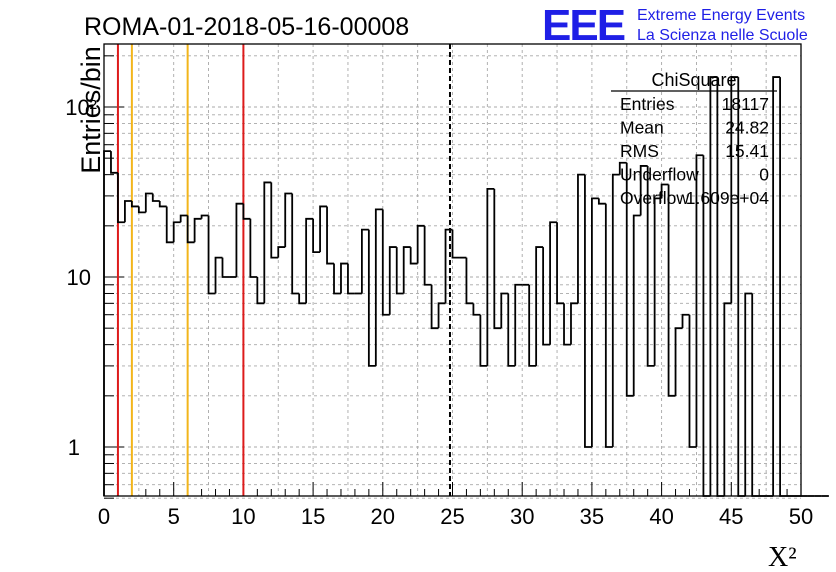 This screenshot has height=572, width=836. Describe the element at coordinates (764, 175) in the screenshot. I see `stats-value: 0` at that location.